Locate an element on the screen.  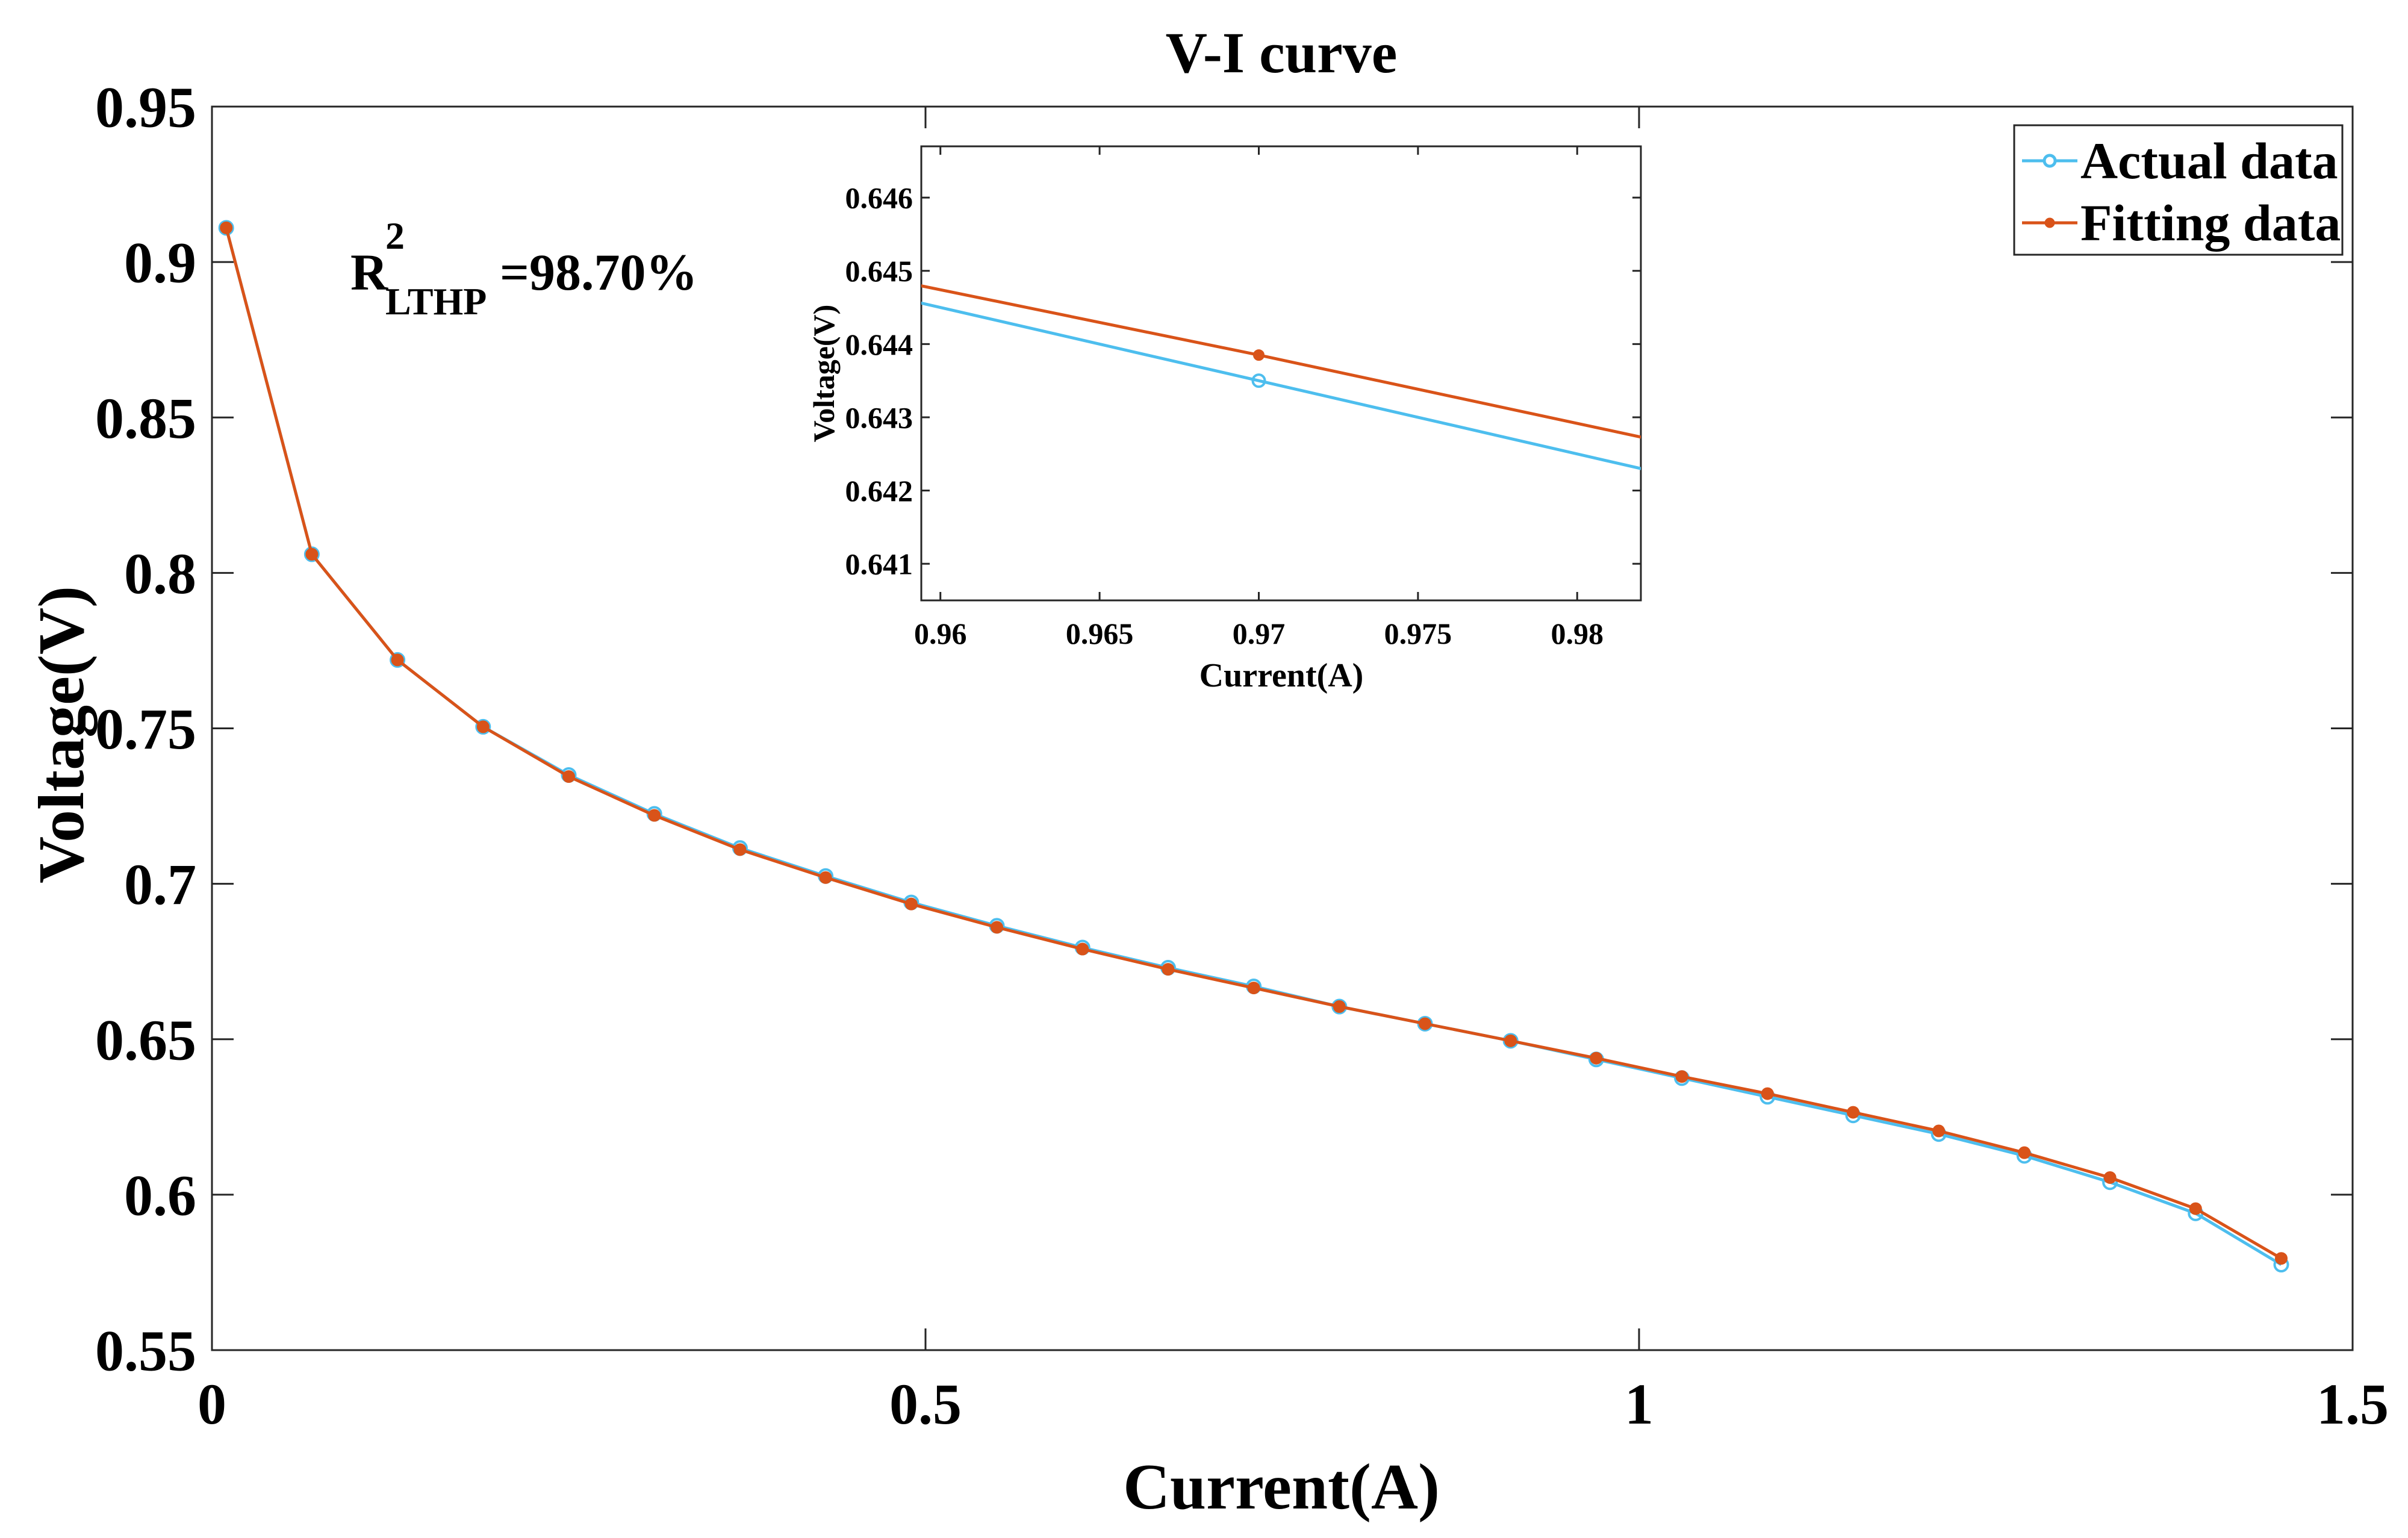
r-squared-base: R is located at coordinates (369, 272).